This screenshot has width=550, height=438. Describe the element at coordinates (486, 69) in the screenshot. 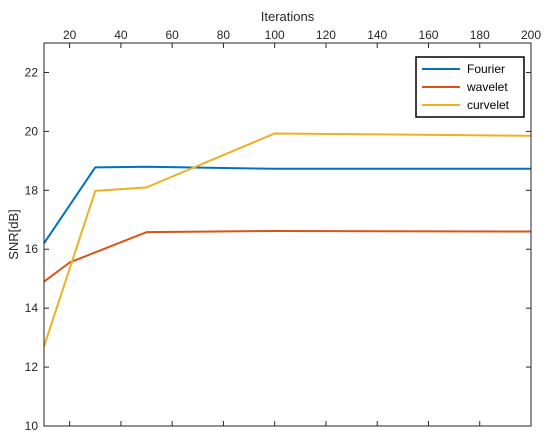

I see `legend-label-fourier: Fourier` at that location.